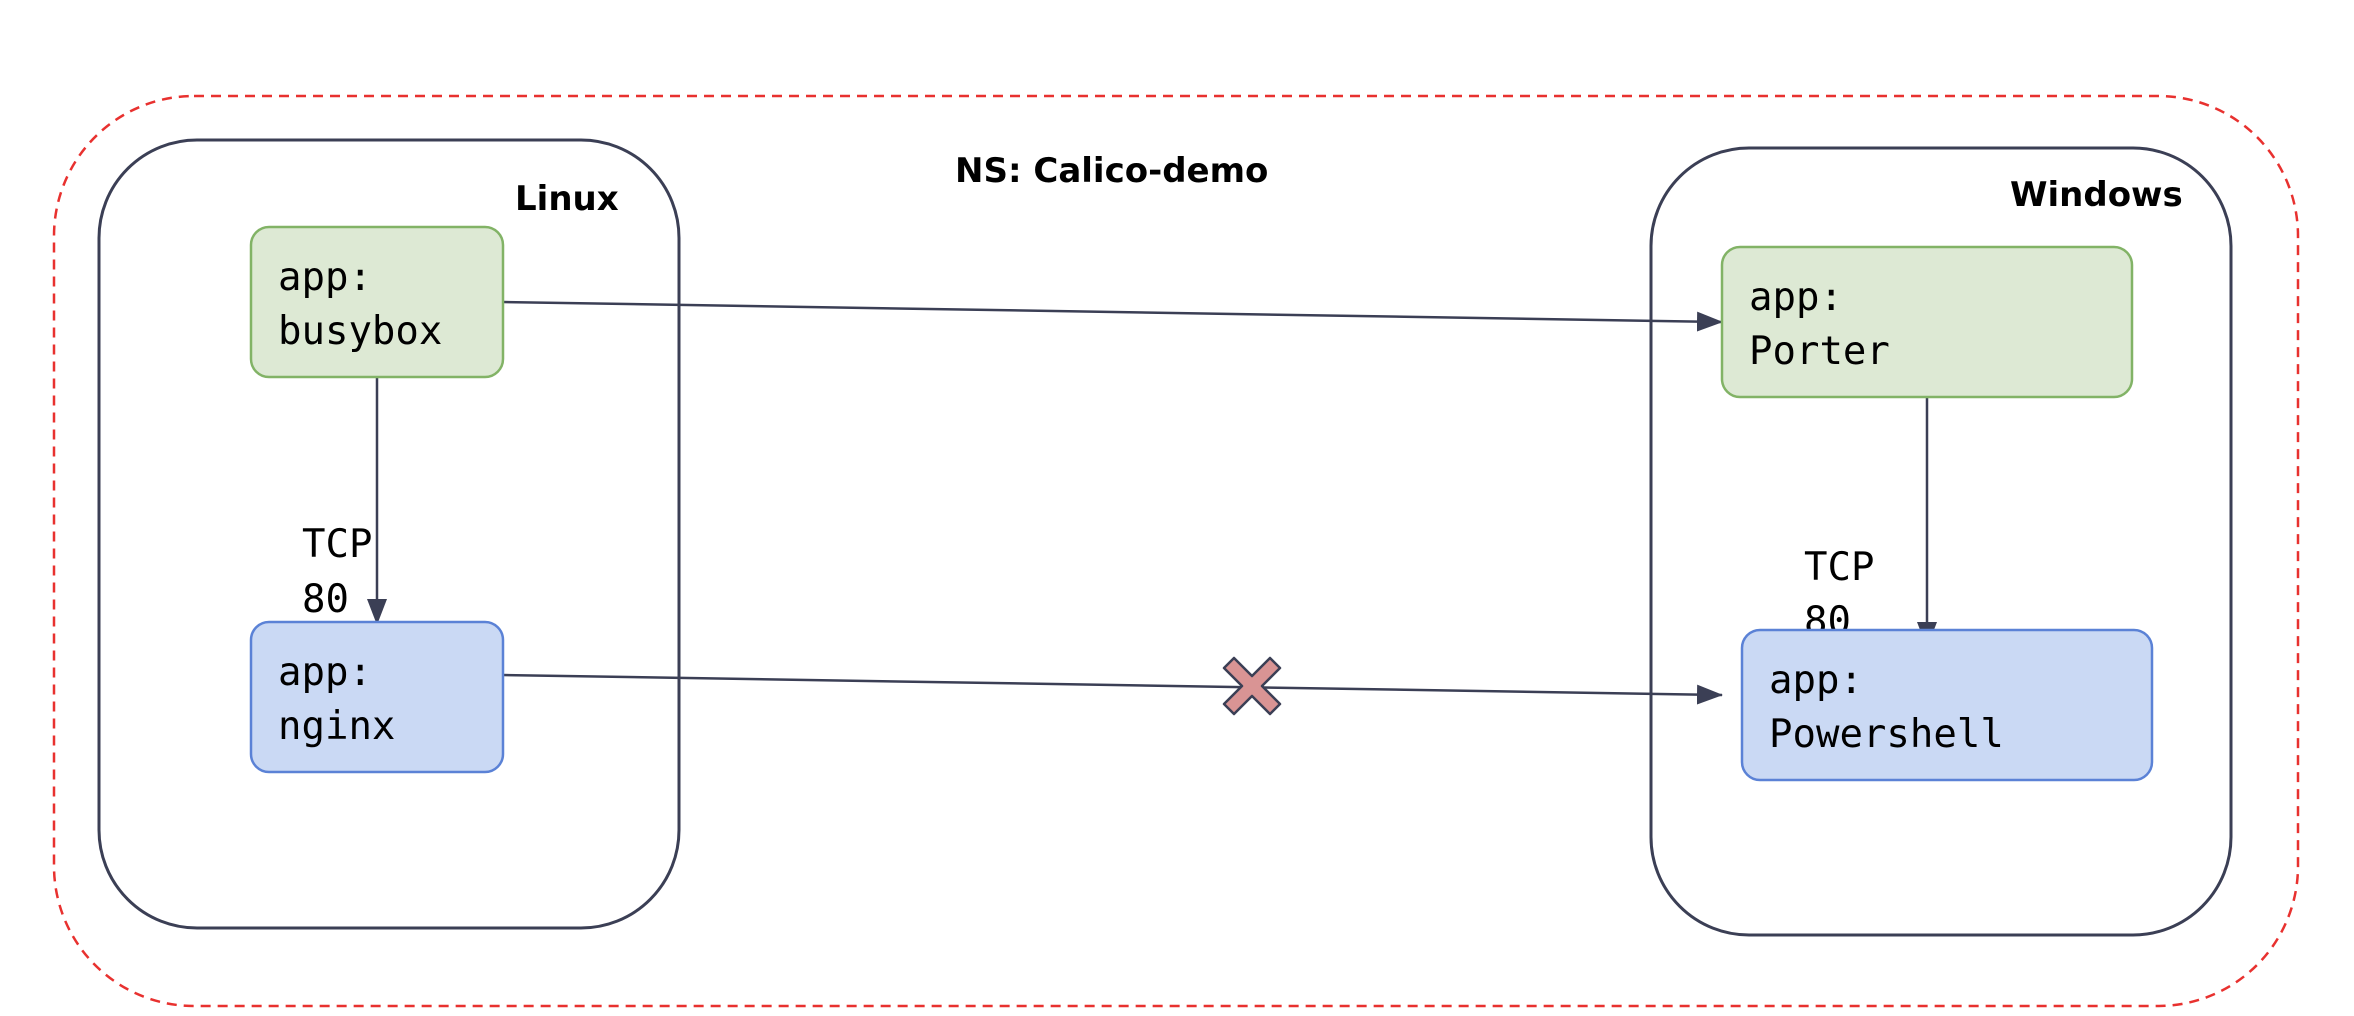 This screenshot has width=2354, height=1016. What do you see at coordinates (1839, 567) in the screenshot?
I see `edge-label-porter-to-powershell: TCP` at bounding box center [1839, 567].